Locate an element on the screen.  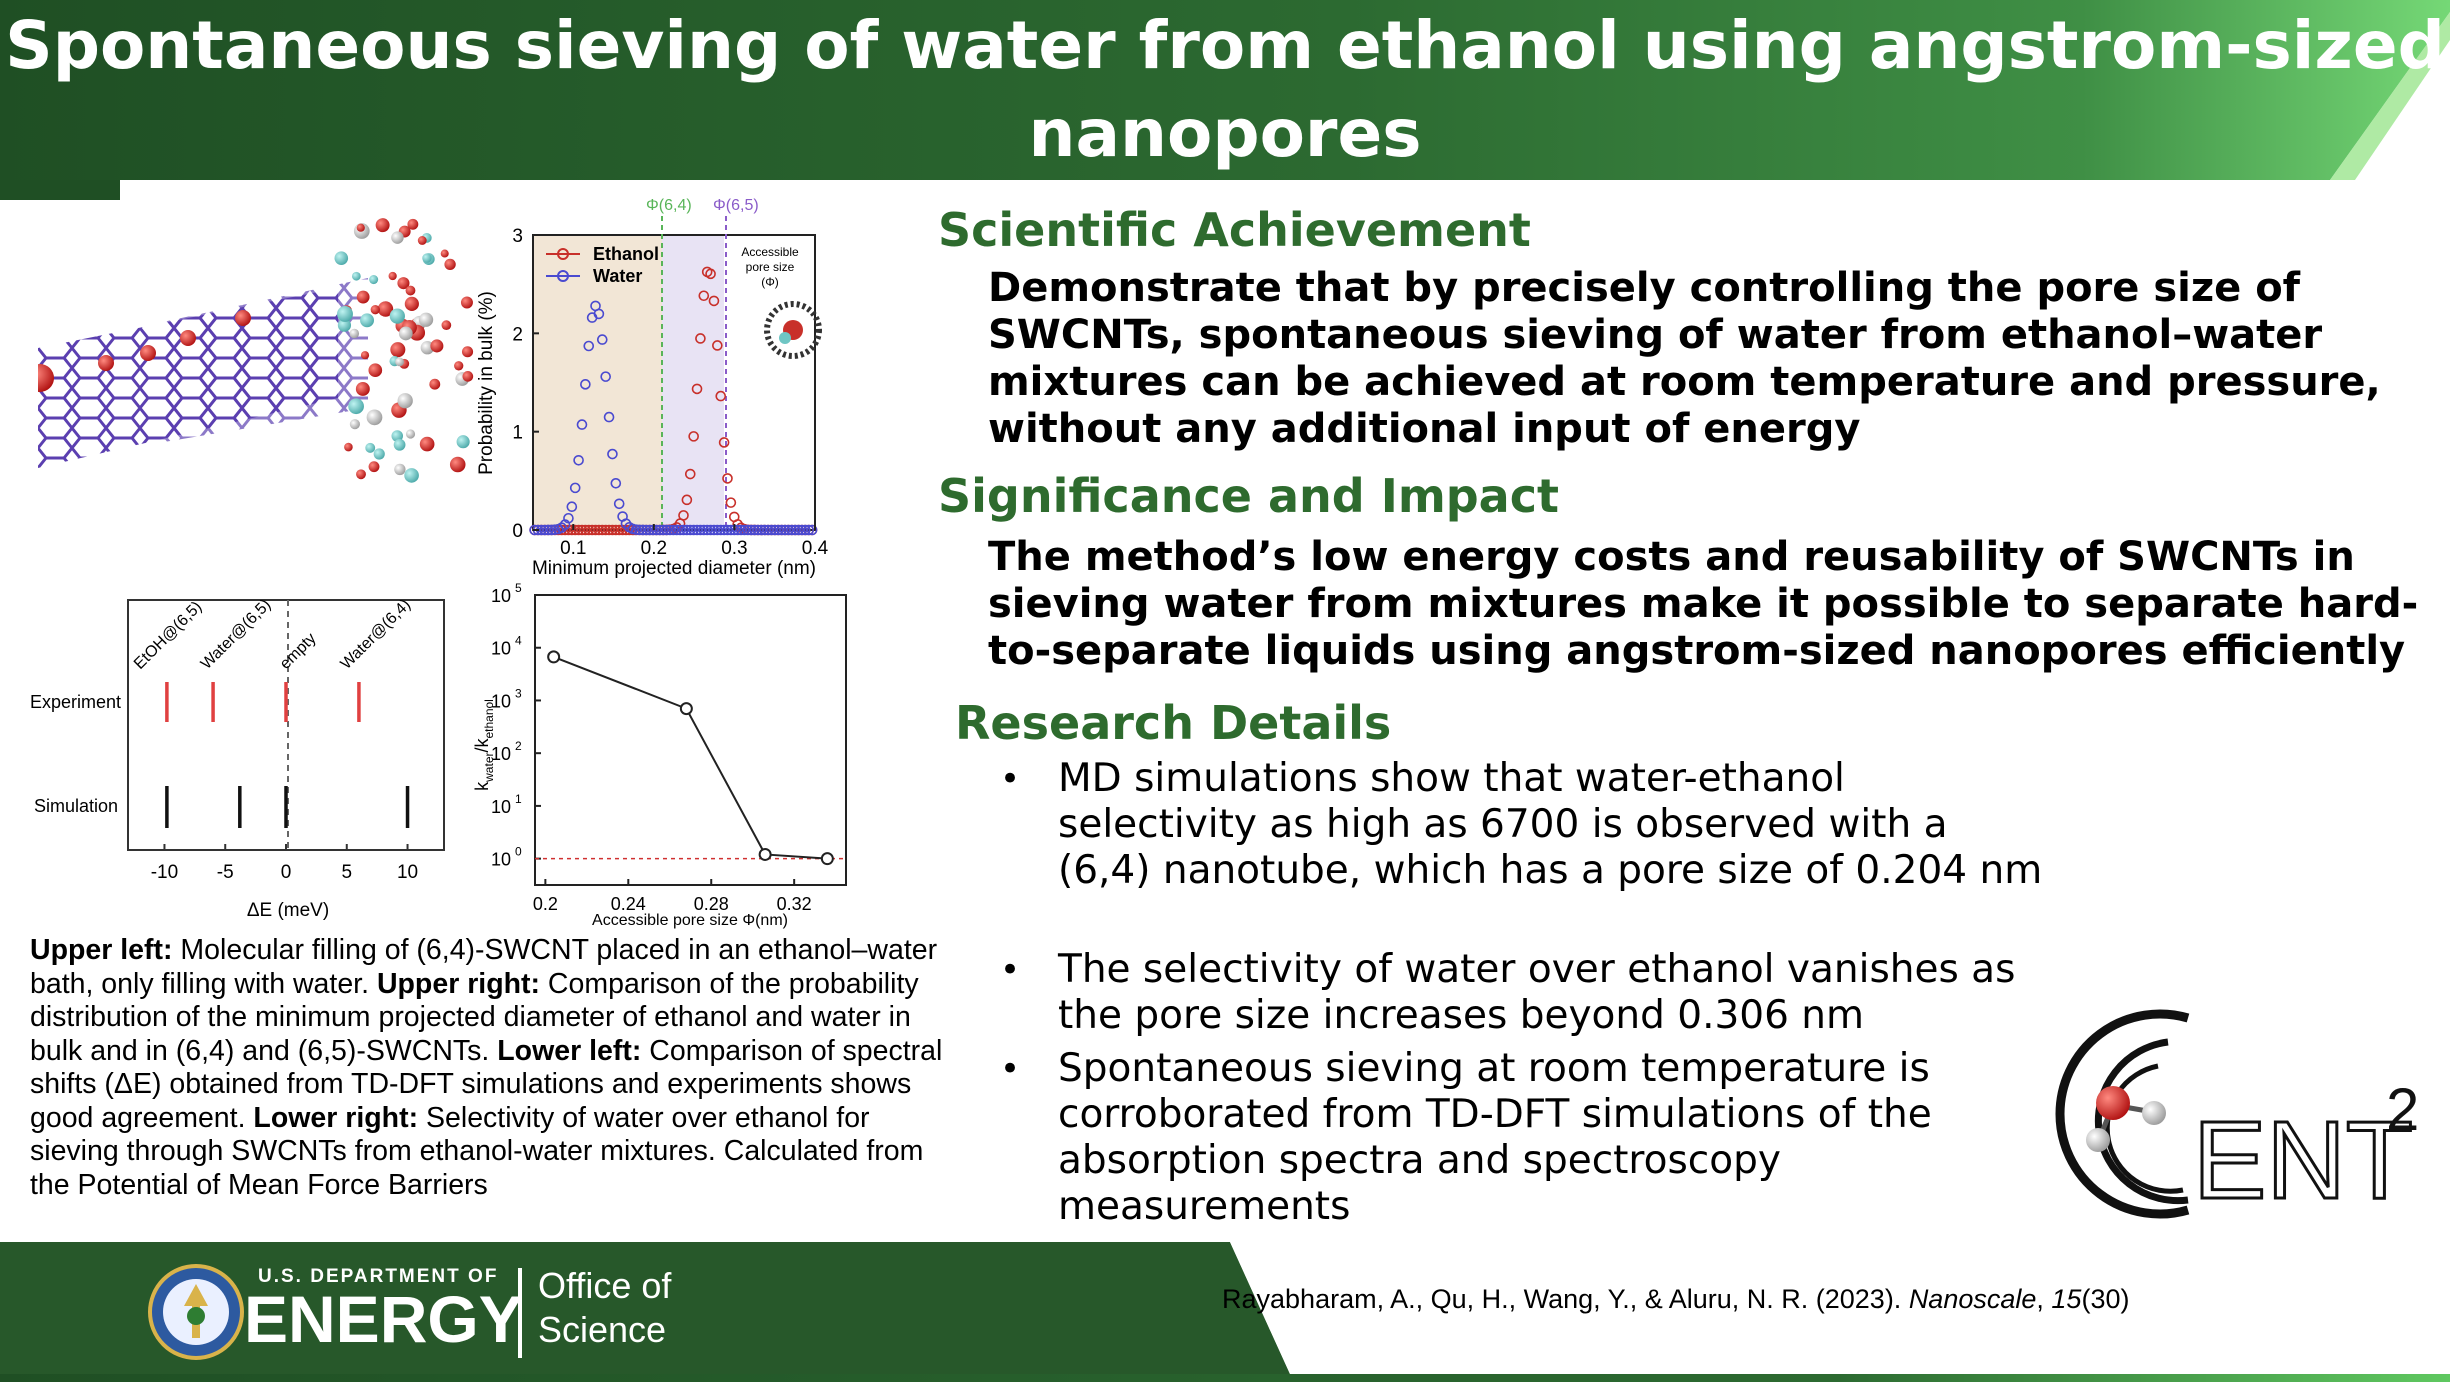
footer-band is located at coordinates (1225, 1312).